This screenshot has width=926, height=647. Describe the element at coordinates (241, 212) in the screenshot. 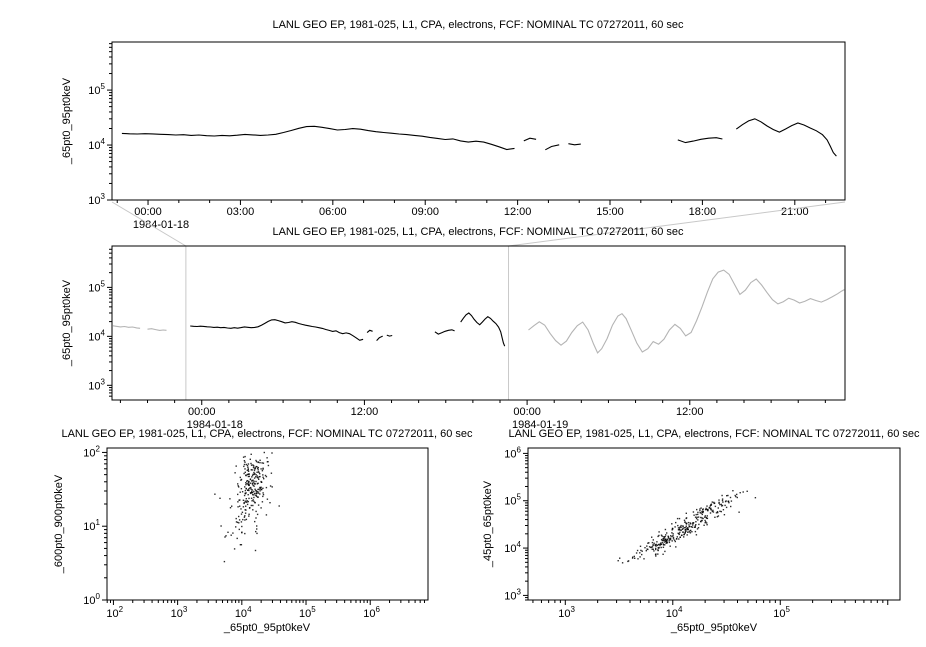

I see `svg-text: 03:00` at that location.